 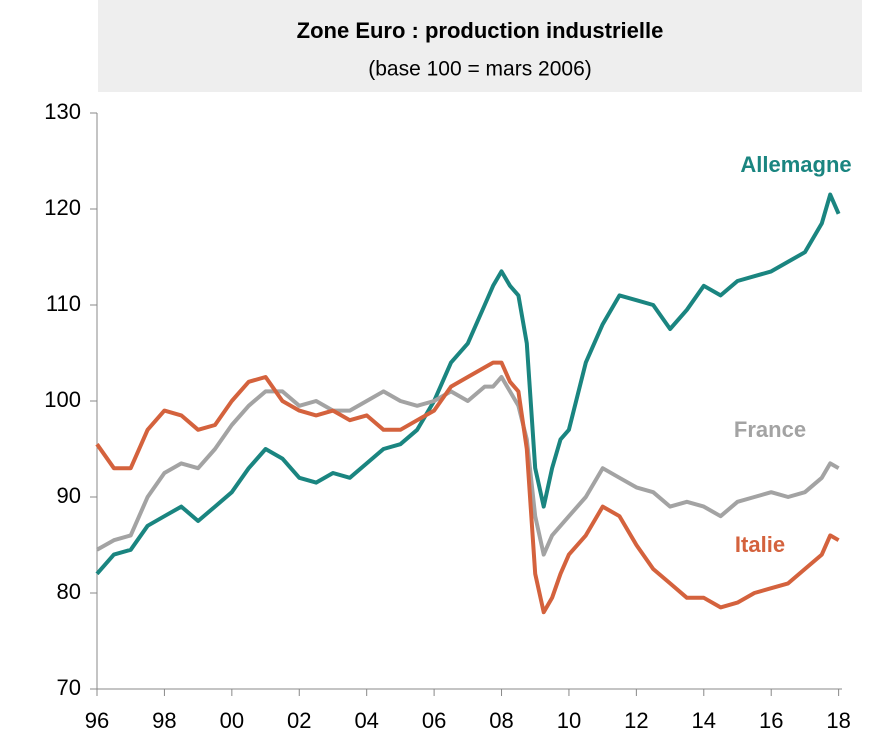 I want to click on x-tick-label: 00, so click(x=232, y=720).